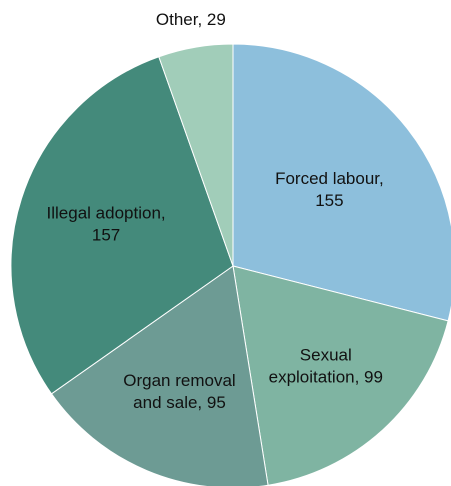  Describe the element at coordinates (326, 366) in the screenshot. I see `data-label: Sexual exploitation, 99` at that location.